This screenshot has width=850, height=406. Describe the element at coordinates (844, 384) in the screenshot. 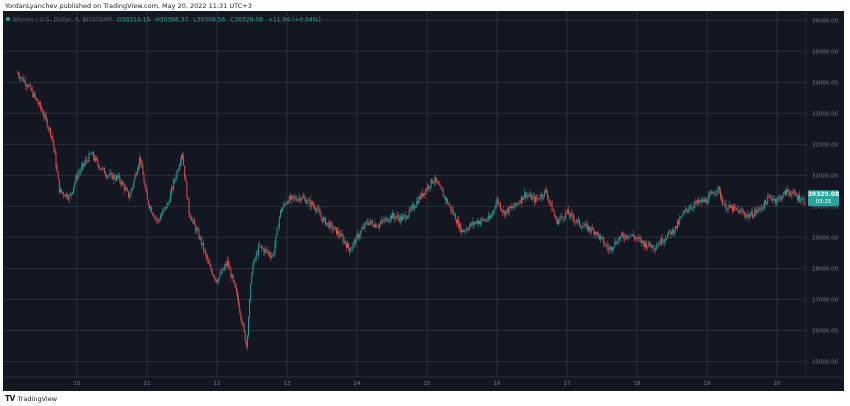

I see `time-tick-label: 21` at that location.